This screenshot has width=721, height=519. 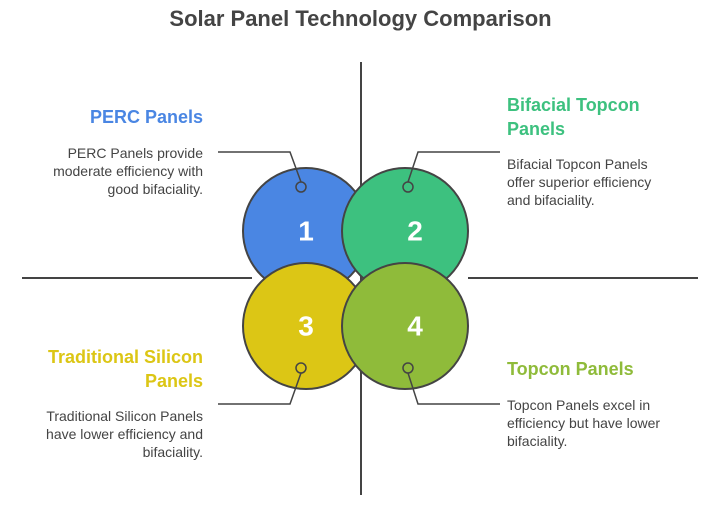 I want to click on quadrant-title: PERC Panels, so click(x=146, y=117).